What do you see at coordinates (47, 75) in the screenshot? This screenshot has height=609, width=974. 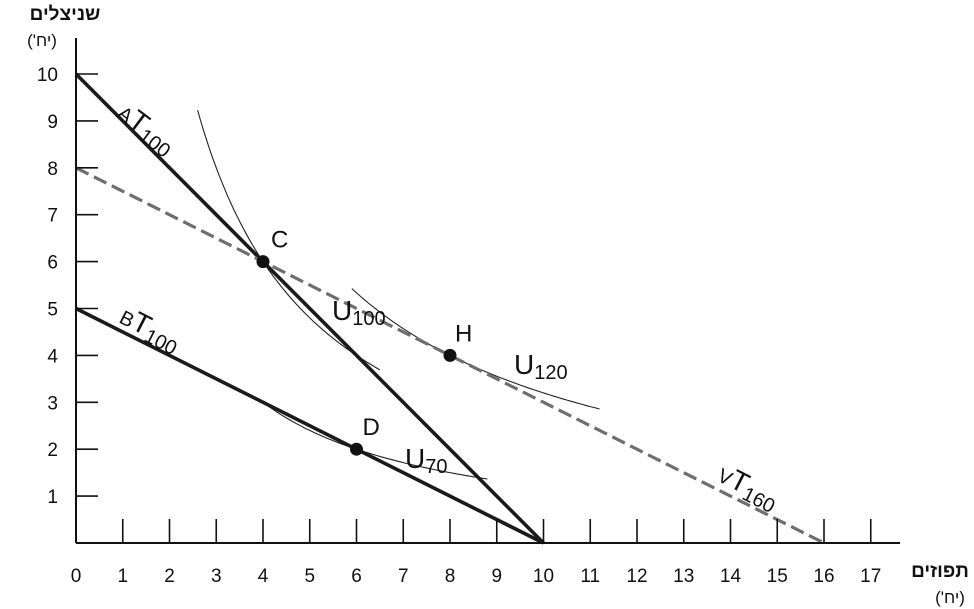 I see `y-tick-label: 10` at bounding box center [47, 75].